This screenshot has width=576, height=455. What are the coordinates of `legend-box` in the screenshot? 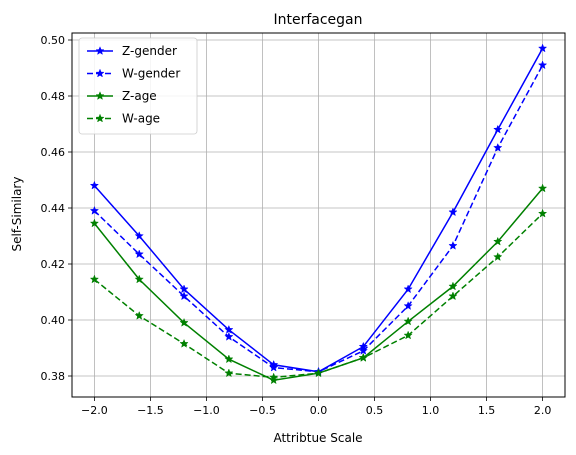 It's located at (138, 86).